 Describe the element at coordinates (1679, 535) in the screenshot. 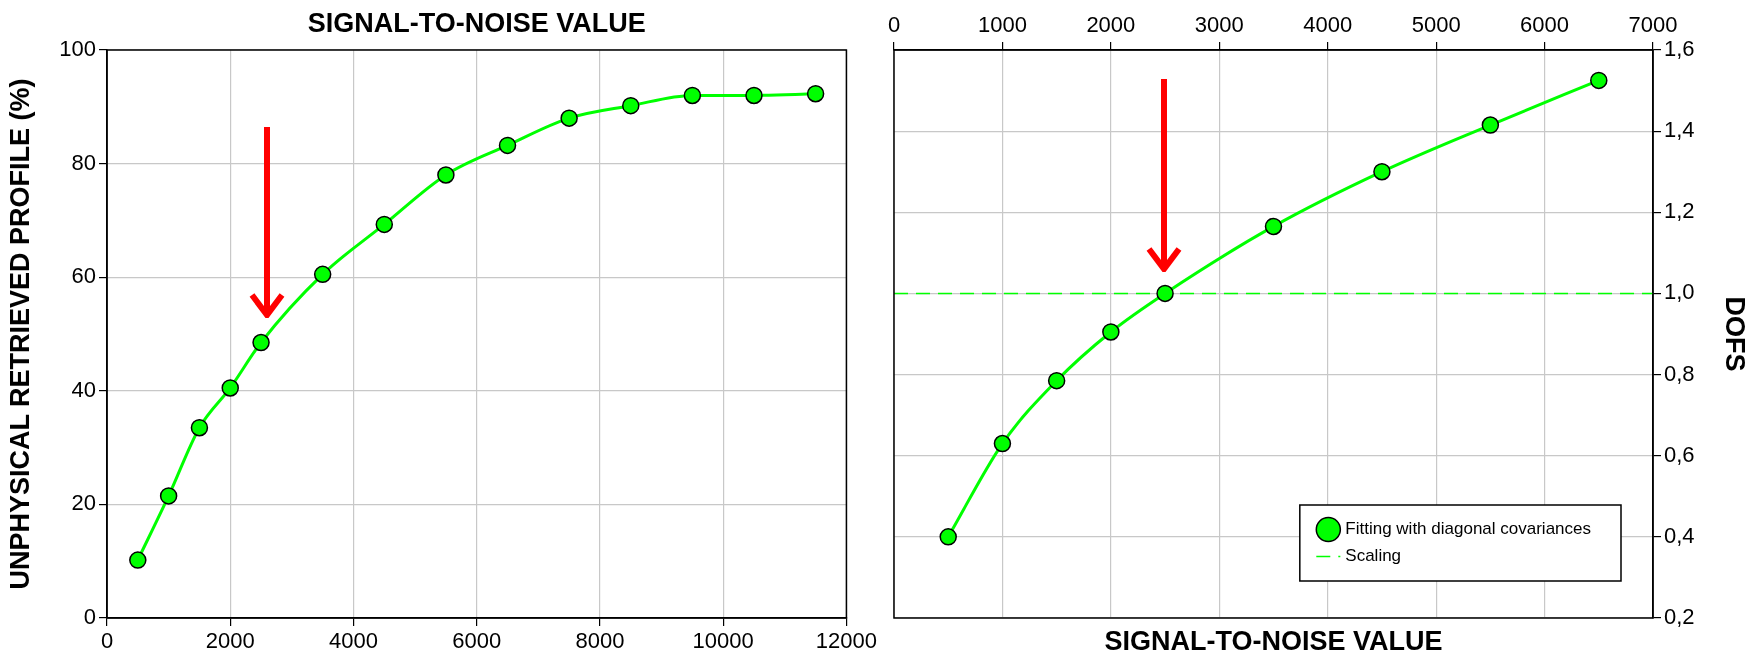

I see `y-tick-label: 0,4` at that location.